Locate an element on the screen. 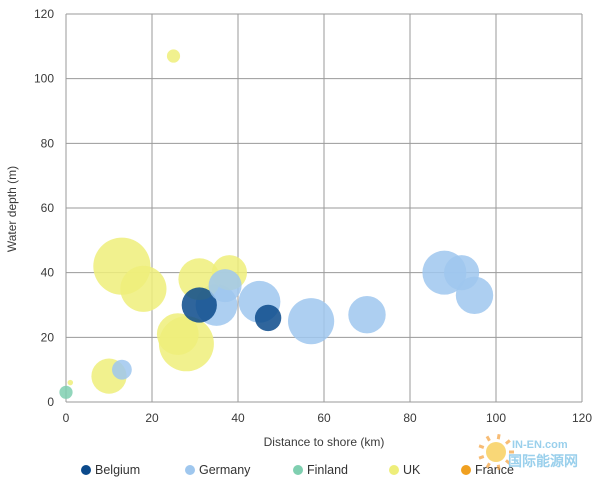 The image size is (600, 485). y-tick-labels: 0 20 40 60 80 100 120 is located at coordinates (44, 208).